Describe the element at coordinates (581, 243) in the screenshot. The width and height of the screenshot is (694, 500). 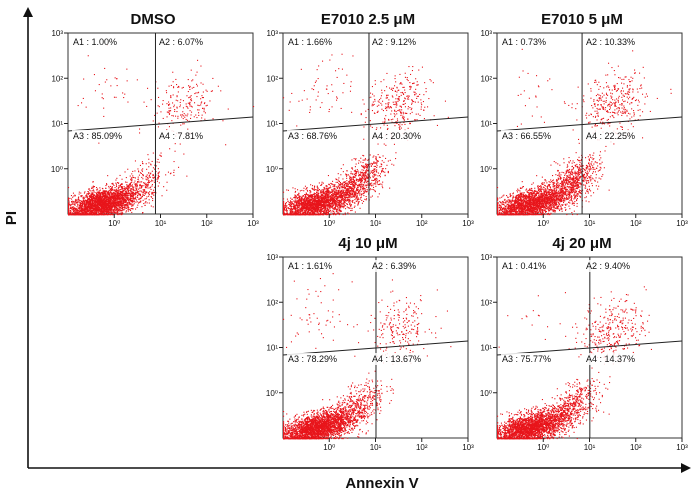
I see `panel-title: 4j 20 μM` at that location.